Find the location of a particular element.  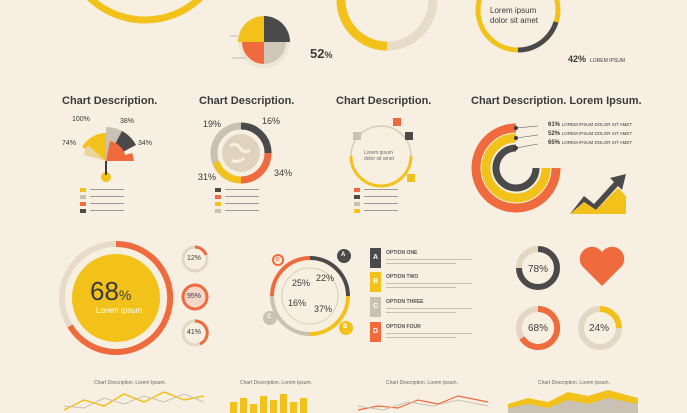

small-ring-label-2: 95% is located at coordinates (194, 296).